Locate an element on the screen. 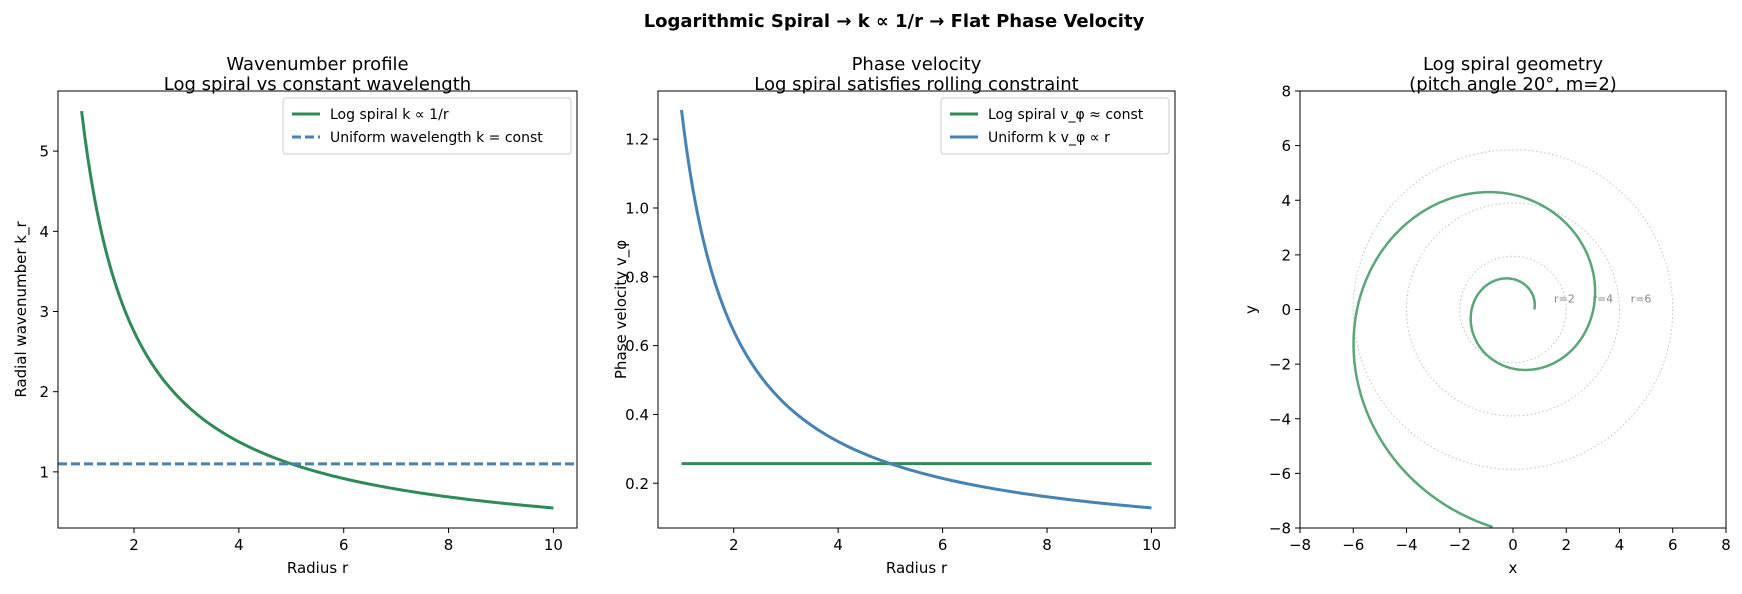 Image resolution: width=1742 pixels, height=594 pixels. y-tick-label: 0.6 is located at coordinates (637, 346).